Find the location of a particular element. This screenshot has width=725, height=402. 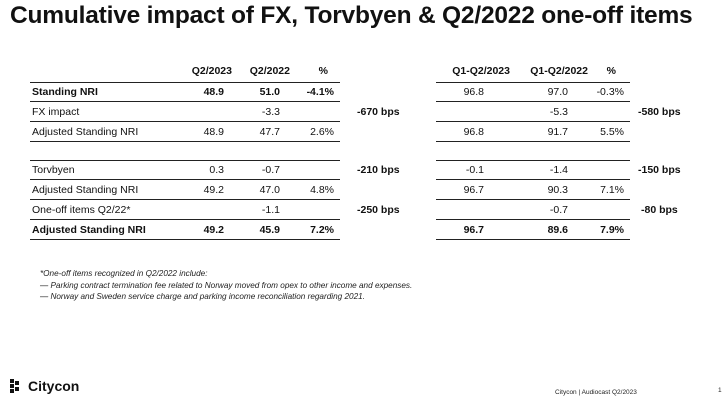

table-row: Standing NRI 48.9 51.0 -4.1% is located at coordinates (185, 92).